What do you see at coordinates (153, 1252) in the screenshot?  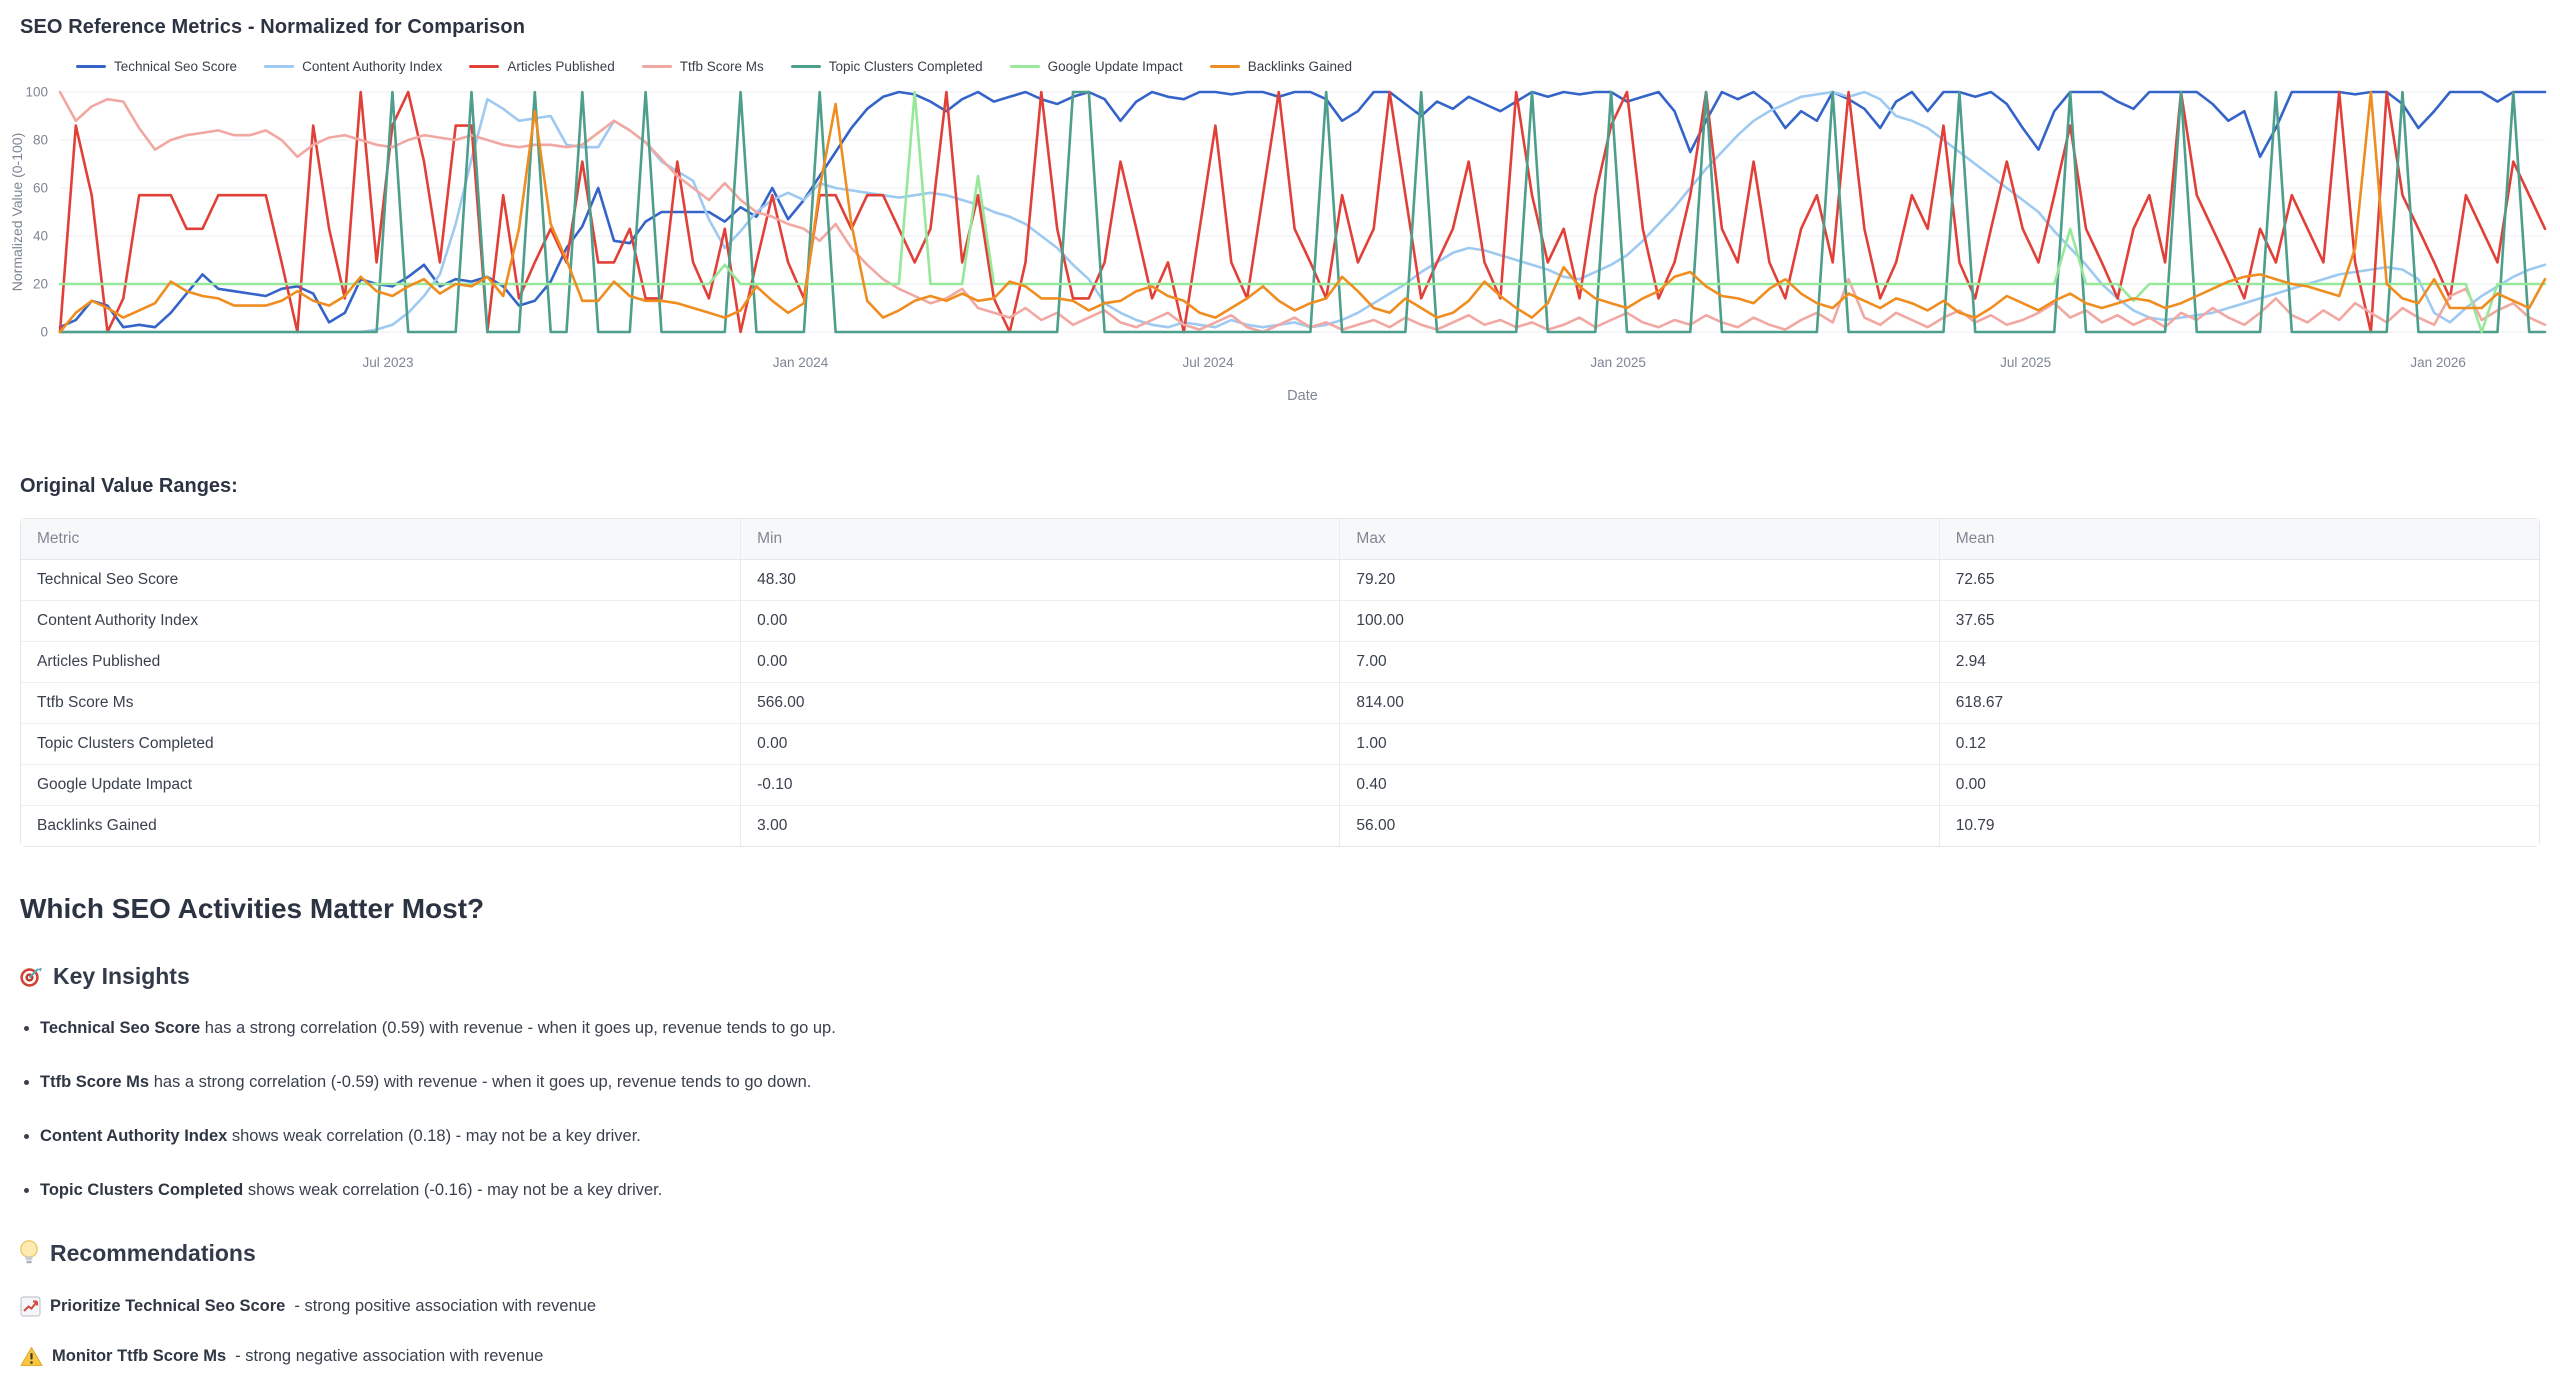 I see `recommendations-title: Recommendations` at bounding box center [153, 1252].